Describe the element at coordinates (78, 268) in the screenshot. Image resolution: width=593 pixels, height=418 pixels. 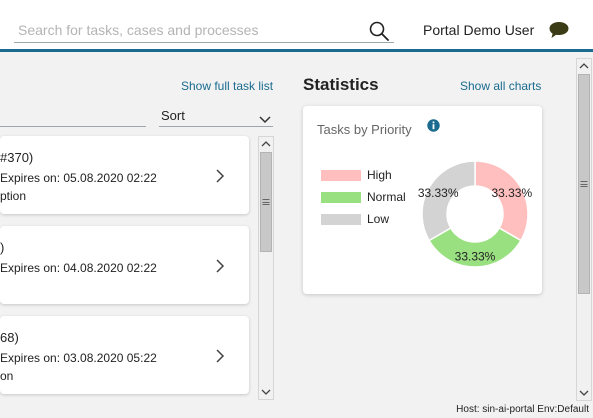
I see `task-expiry: Expires on: 04.08.2020 02:22` at that location.